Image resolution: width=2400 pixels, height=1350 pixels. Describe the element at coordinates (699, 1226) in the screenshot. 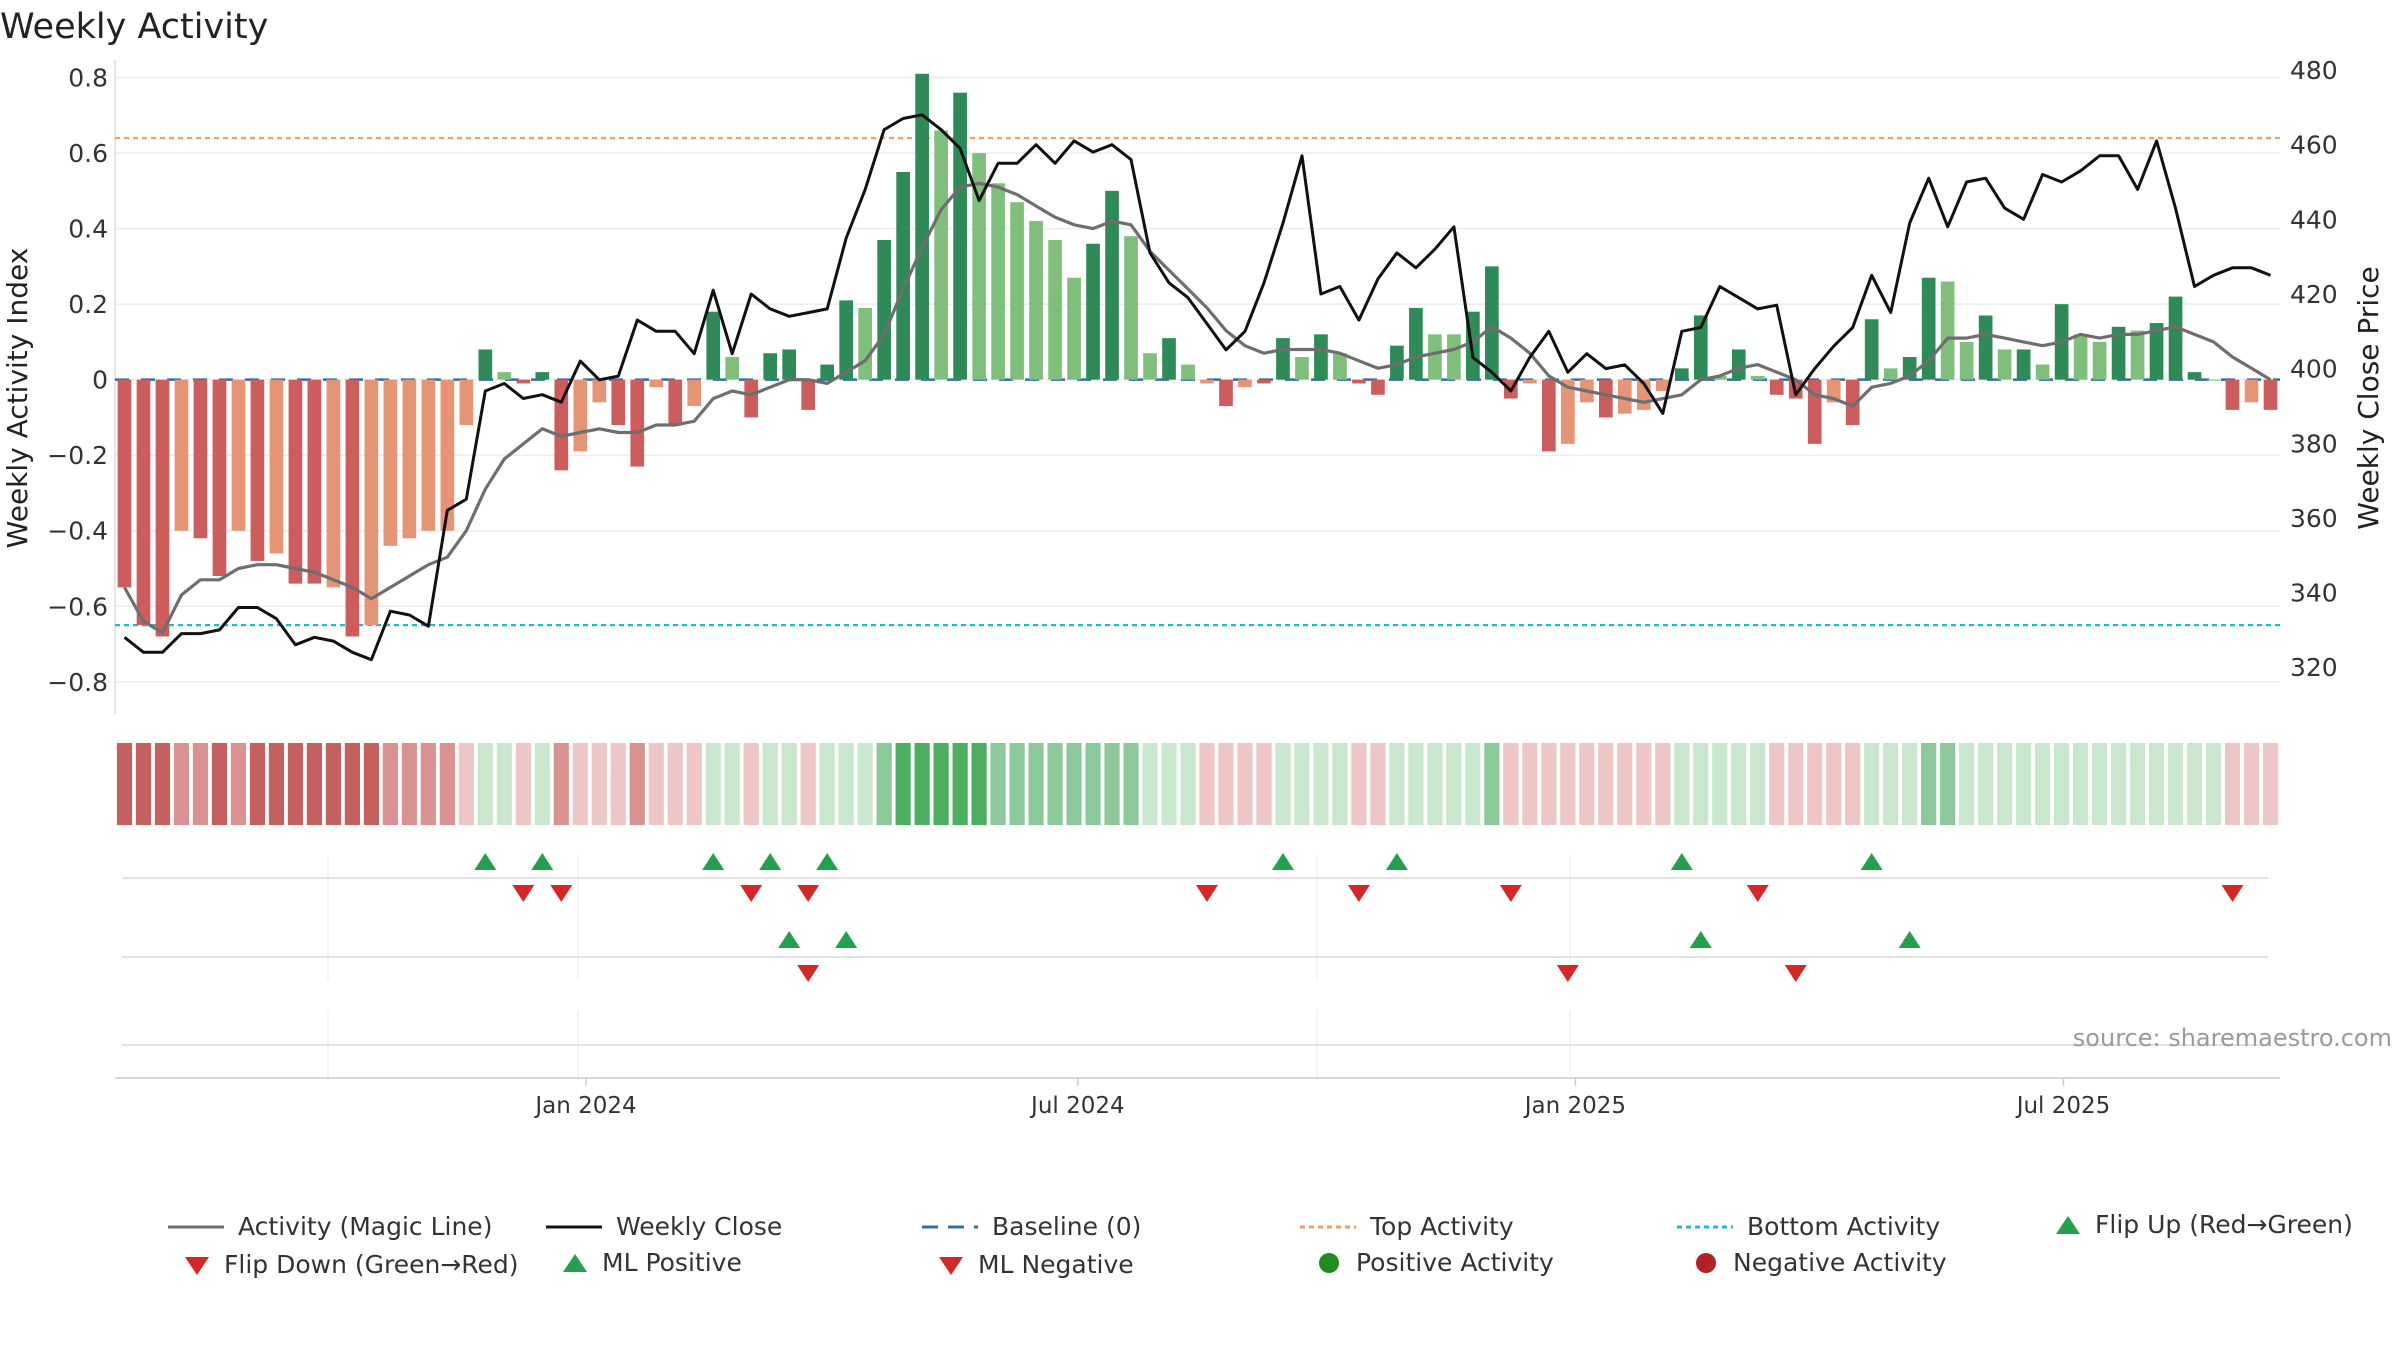

I see `legend-label: Weekly Close` at that location.